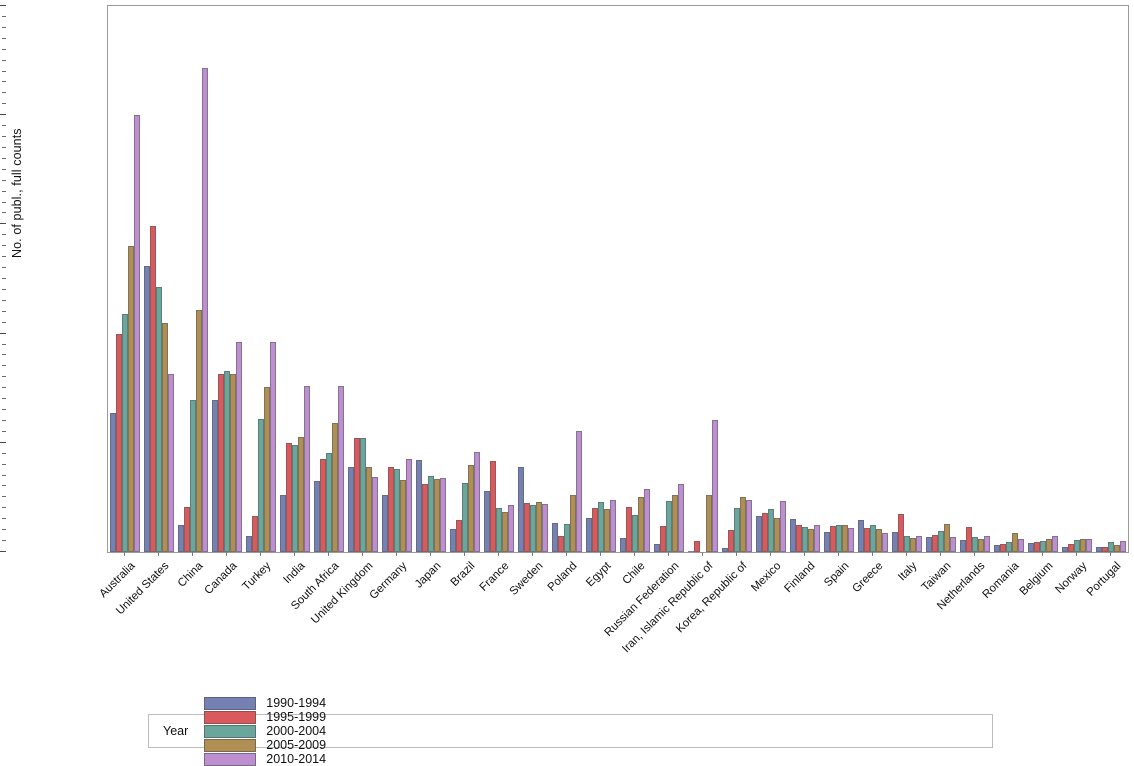  I want to click on x-axis-tick-label-text: Canada, so click(221, 578).